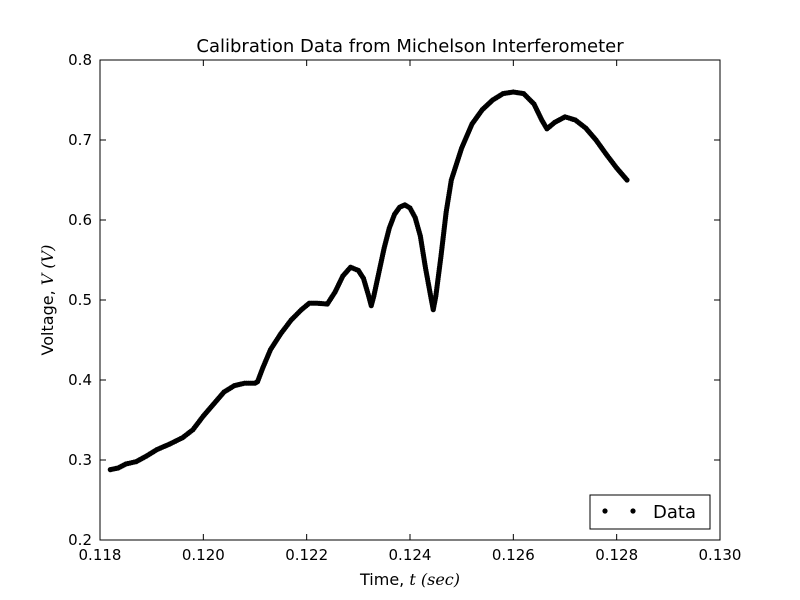 Image resolution: width=800 pixels, height=600 pixels. What do you see at coordinates (100, 555) in the screenshot?
I see `x-tick-label: 0.118` at bounding box center [100, 555].